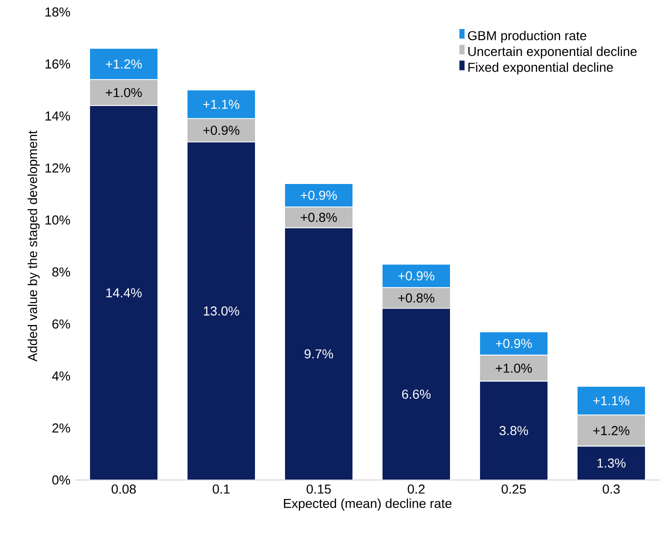 This screenshot has width=665, height=544. Describe the element at coordinates (61, 324) in the screenshot. I see `y-tick-label: 6%` at that location.